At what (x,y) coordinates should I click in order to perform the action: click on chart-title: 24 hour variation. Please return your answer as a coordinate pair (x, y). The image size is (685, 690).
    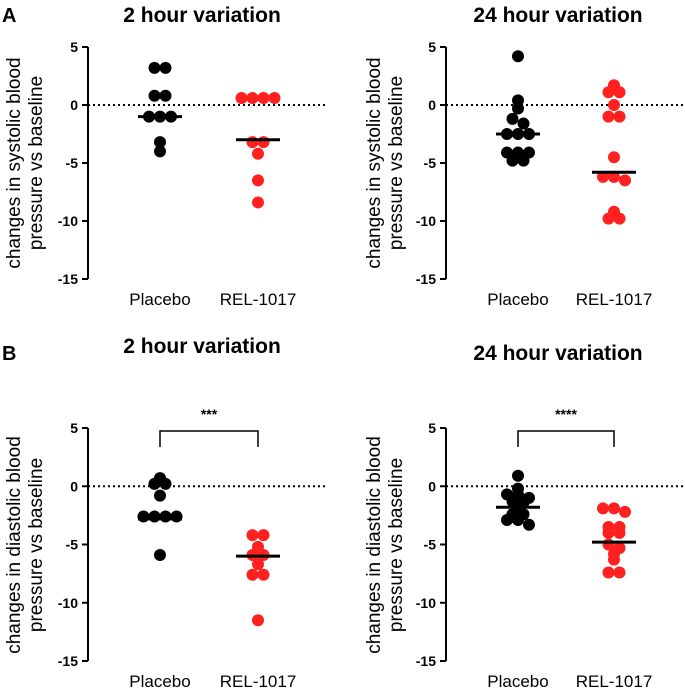
    Looking at the image, I should click on (557, 353).